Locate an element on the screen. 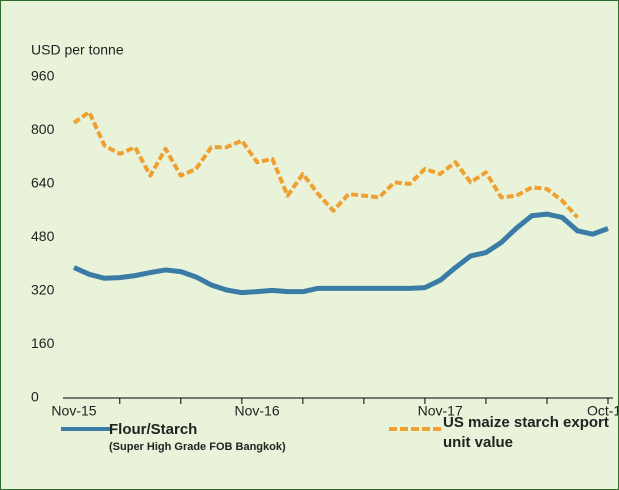 Image resolution: width=619 pixels, height=490 pixels. y-tick-label: 800 is located at coordinates (43, 129).